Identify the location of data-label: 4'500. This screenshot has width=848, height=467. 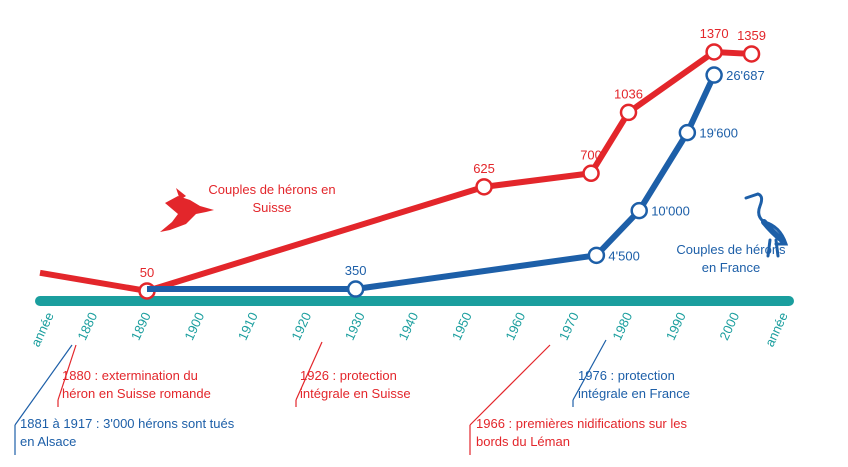
(623, 255).